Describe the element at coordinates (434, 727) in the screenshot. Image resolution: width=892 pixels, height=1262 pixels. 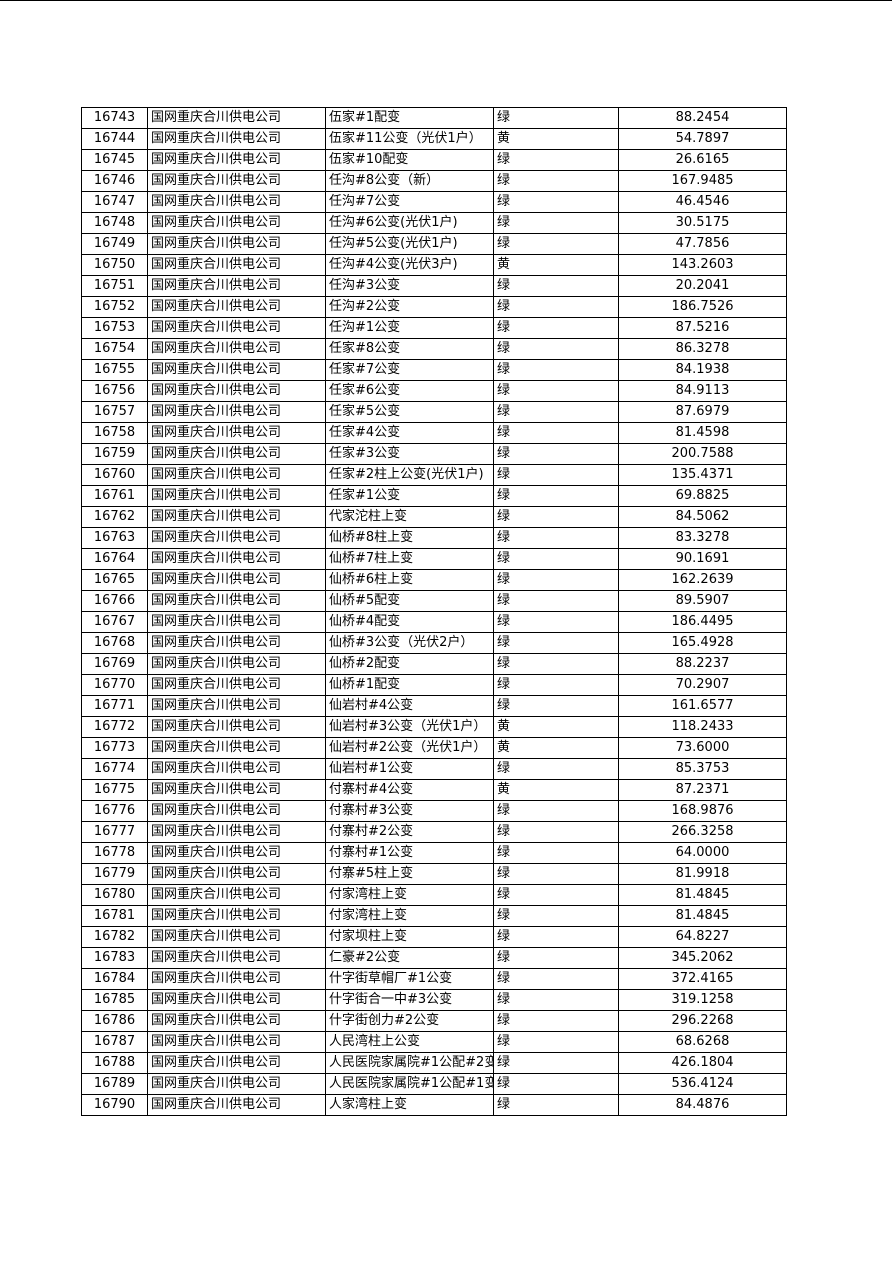
I see `table-row: 16772 国网重庆合川供电公司 仙岩村#3公变（光伏1户）黄 118.2433` at that location.